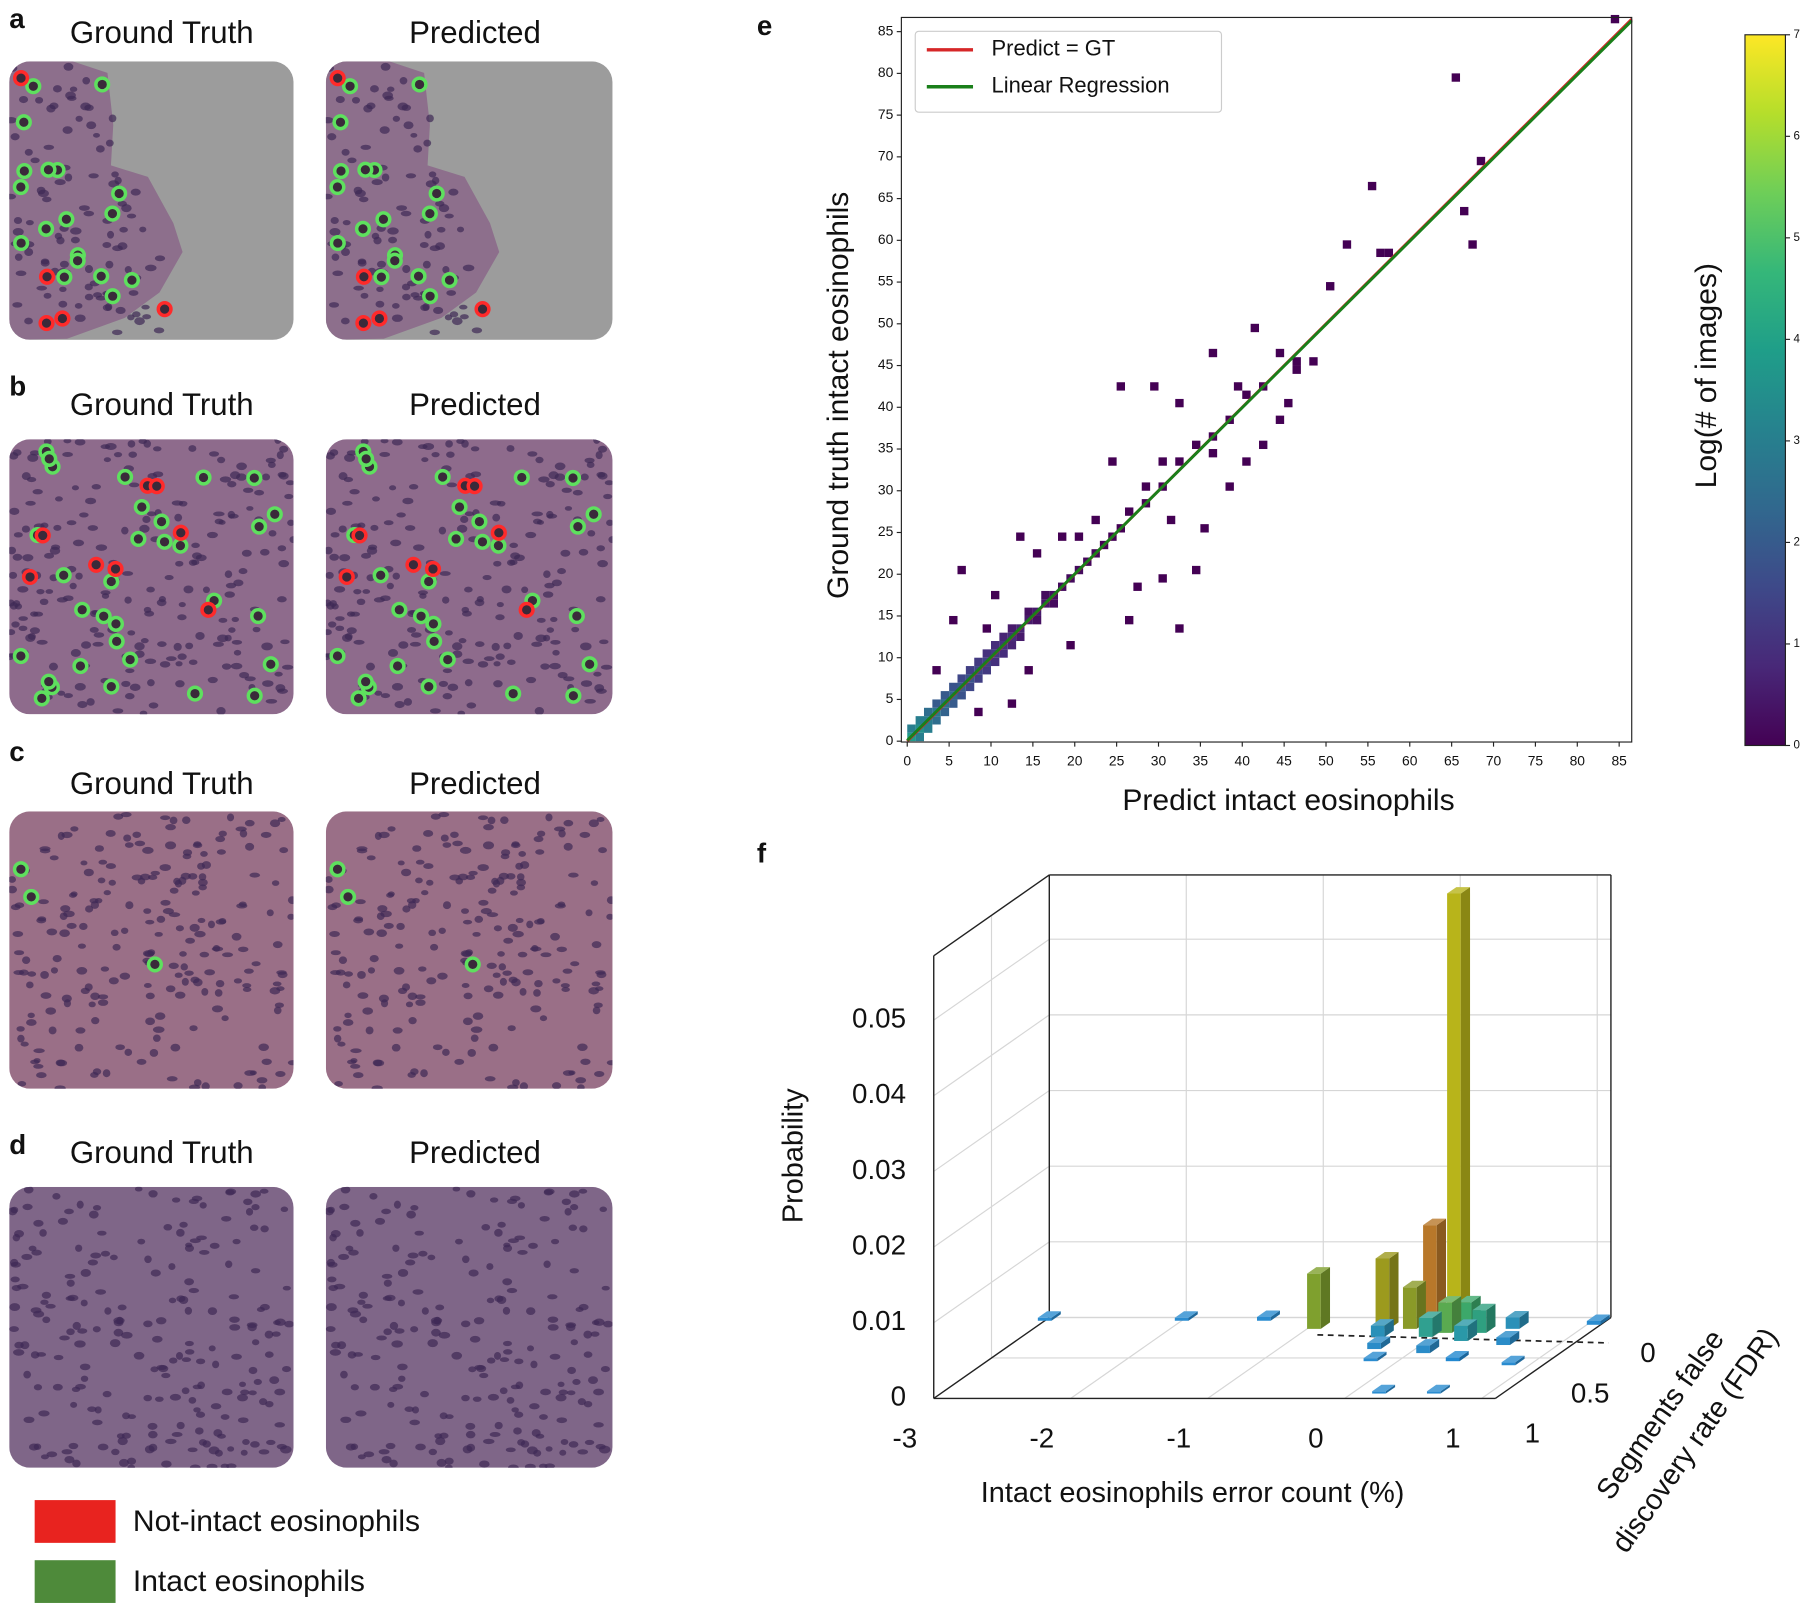  What do you see at coordinates (1389, 1328) in the screenshot?
I see `bar-side` at bounding box center [1389, 1328].